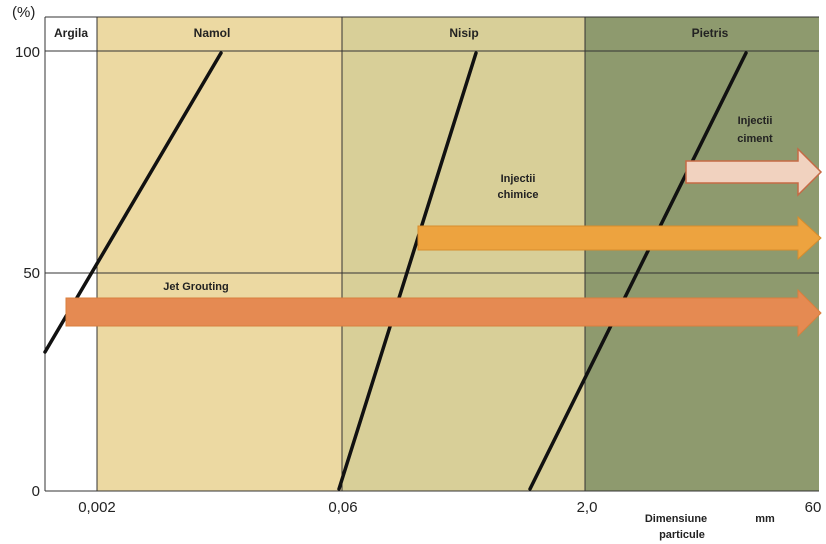 The width and height of the screenshot is (826, 544). I want to click on zone-label-argila: Argila, so click(71, 33).